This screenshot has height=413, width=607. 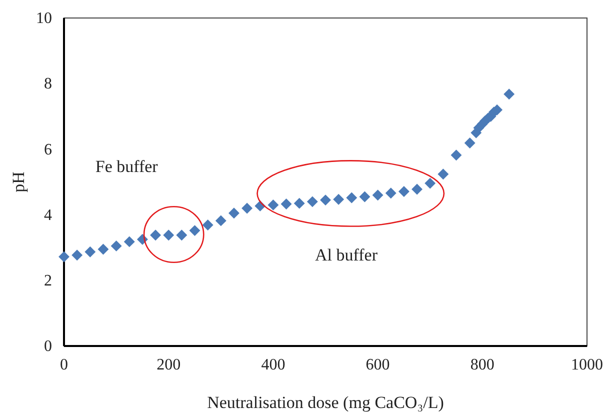 What do you see at coordinates (48, 281) in the screenshot?
I see `y-tick-label: 2` at bounding box center [48, 281].